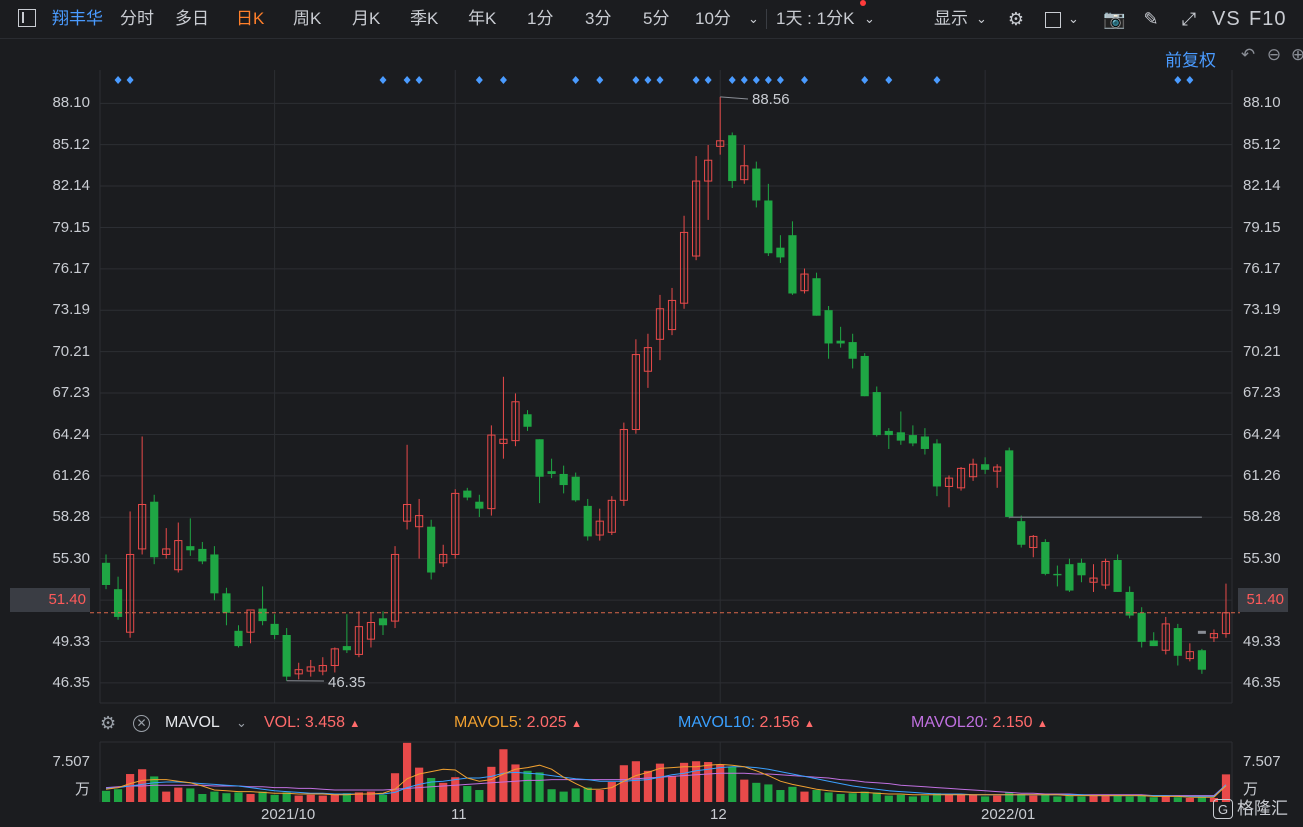 The height and width of the screenshot is (827, 1303). What do you see at coordinates (713, 18) in the screenshot?
I see `tab-10min: 10分` at bounding box center [713, 18].